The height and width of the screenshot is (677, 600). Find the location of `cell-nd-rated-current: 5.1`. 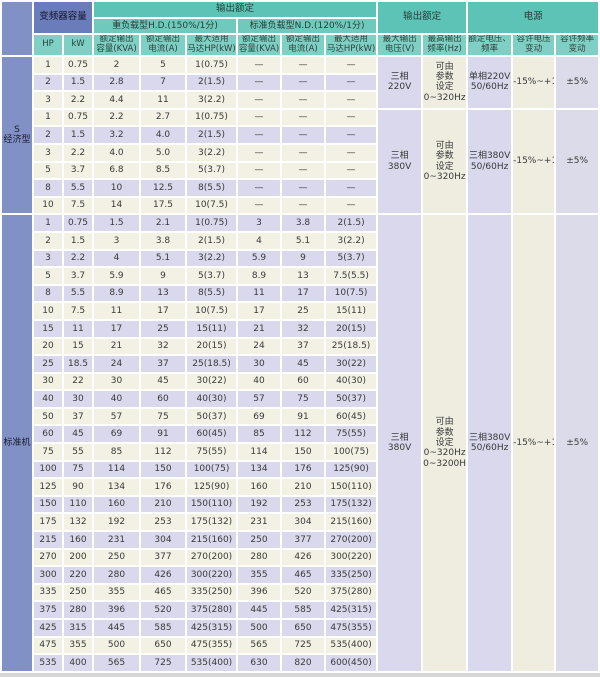

cell-nd-rated-current: 5.1 is located at coordinates (303, 240).